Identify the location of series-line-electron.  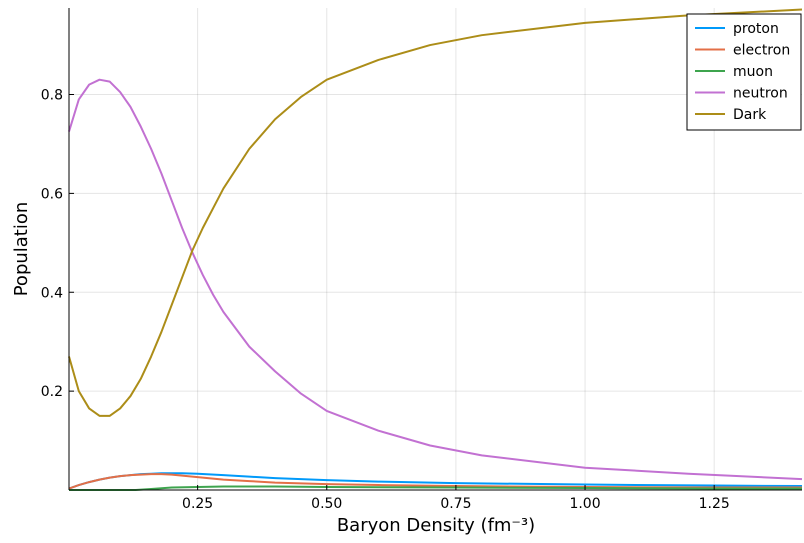
(435, 481).